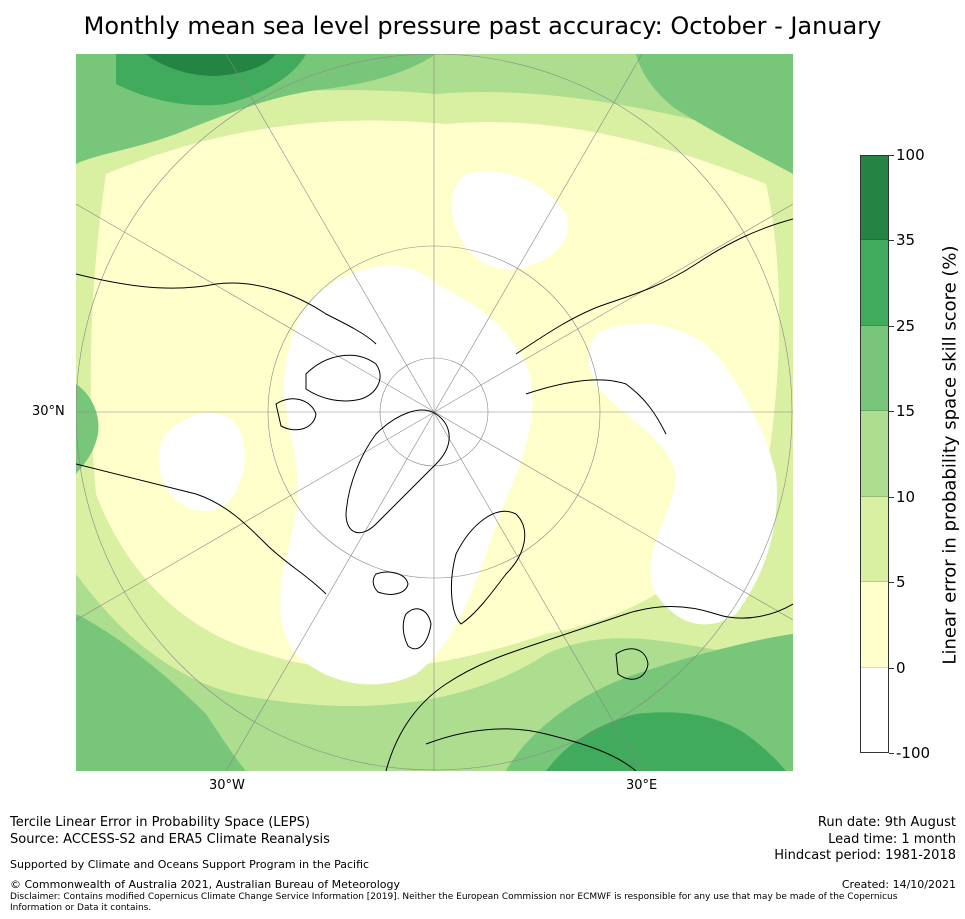  What do you see at coordinates (886, 822) in the screenshot?
I see `footer-run-date: Run date: 9th August` at bounding box center [886, 822].